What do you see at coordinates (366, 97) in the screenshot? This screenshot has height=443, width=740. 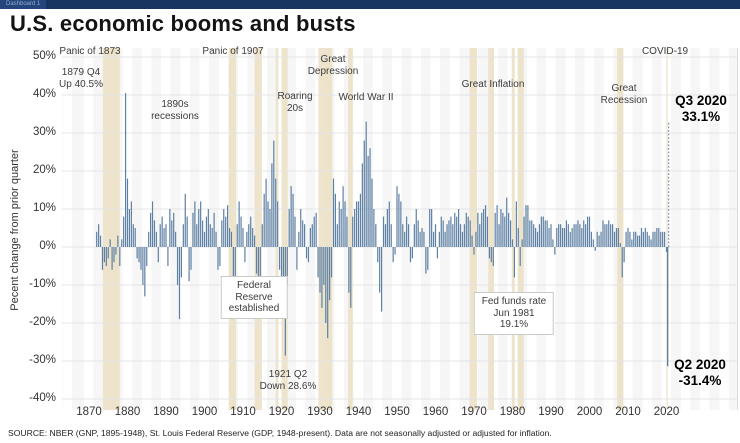 I see `annotation-wwii: World War II` at bounding box center [366, 97].